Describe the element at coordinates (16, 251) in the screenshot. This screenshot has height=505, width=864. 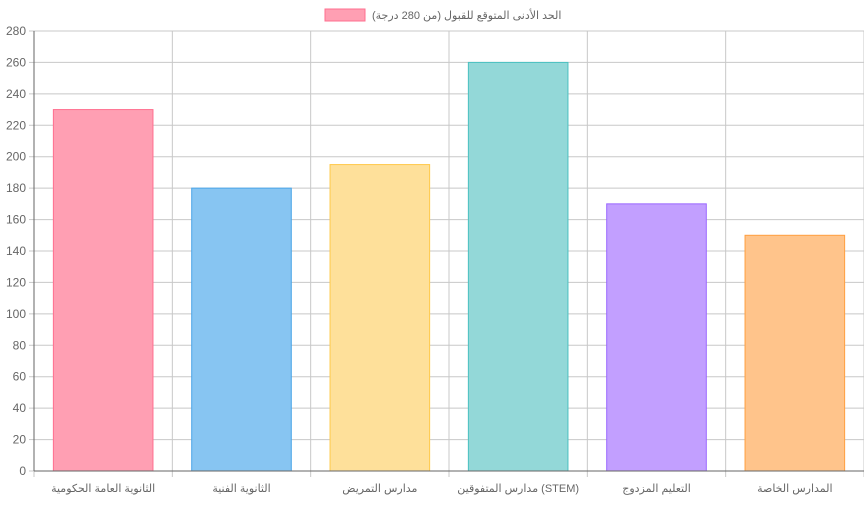
I see `y-tick-label: 140` at that location.